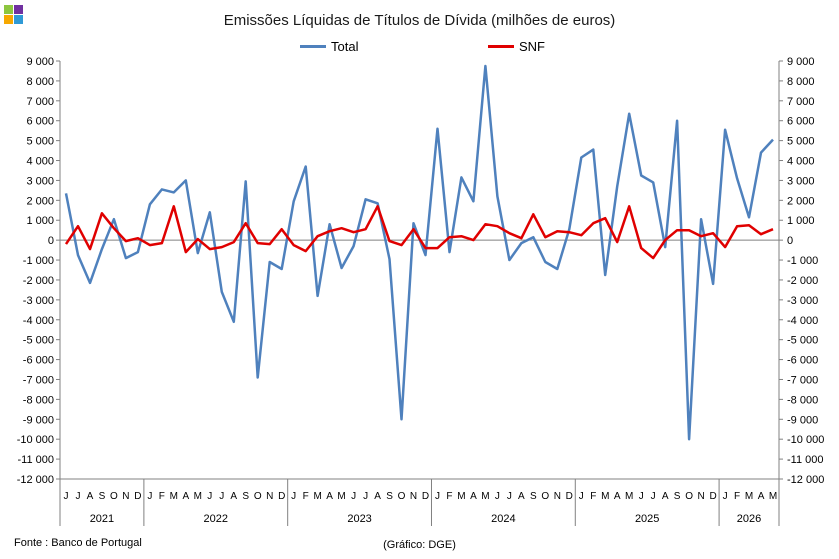 The image size is (839, 559). I want to click on y-tick-label-right: 5 000, so click(801, 142).